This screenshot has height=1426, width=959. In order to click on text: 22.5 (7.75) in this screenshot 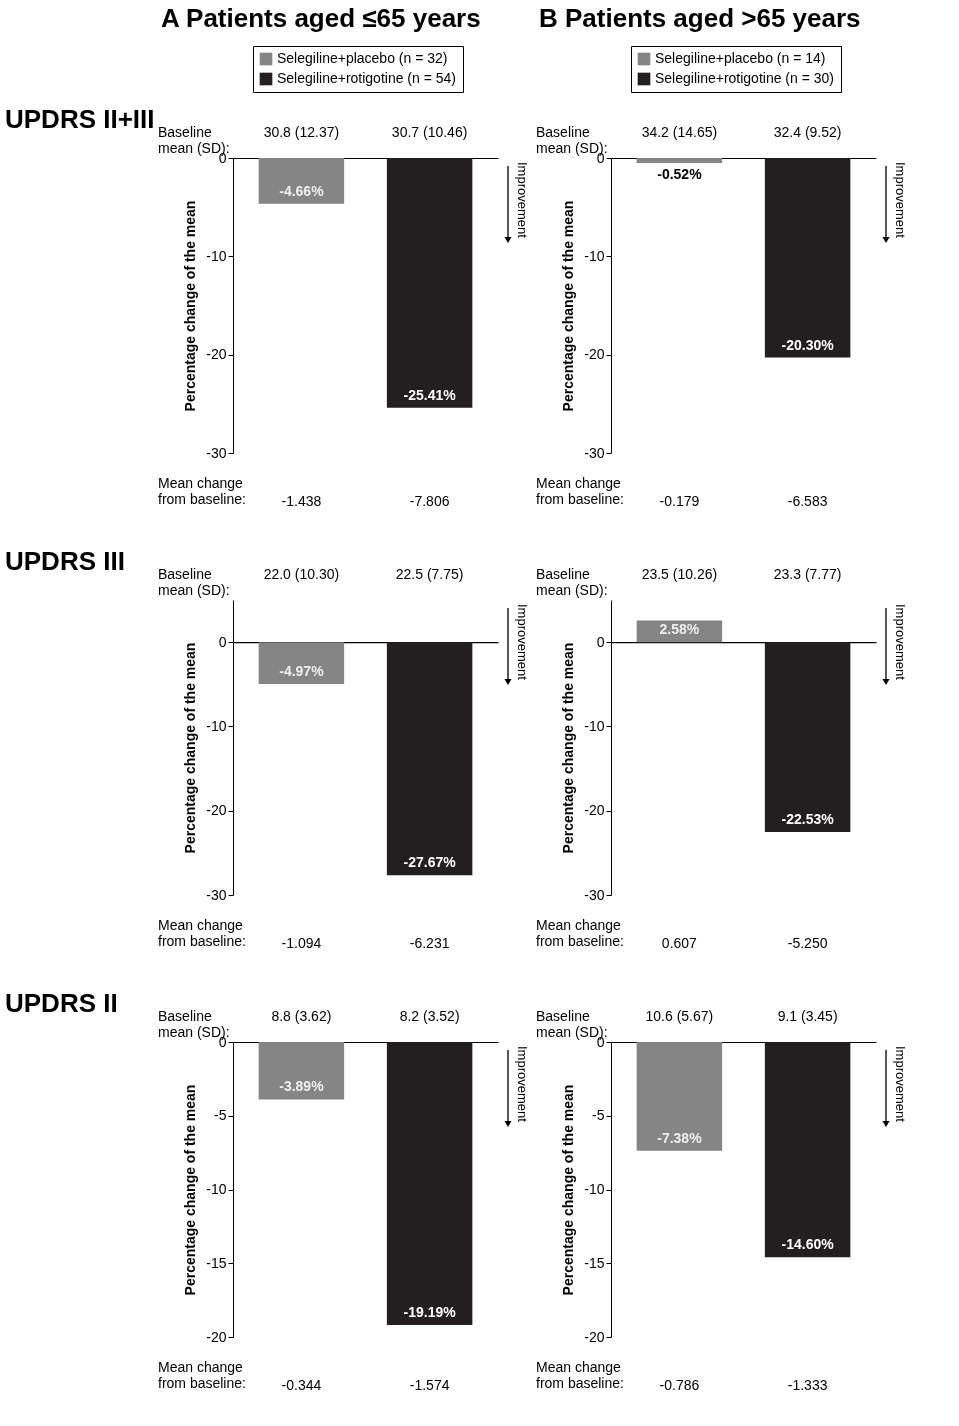, I will do `click(429, 574)`.